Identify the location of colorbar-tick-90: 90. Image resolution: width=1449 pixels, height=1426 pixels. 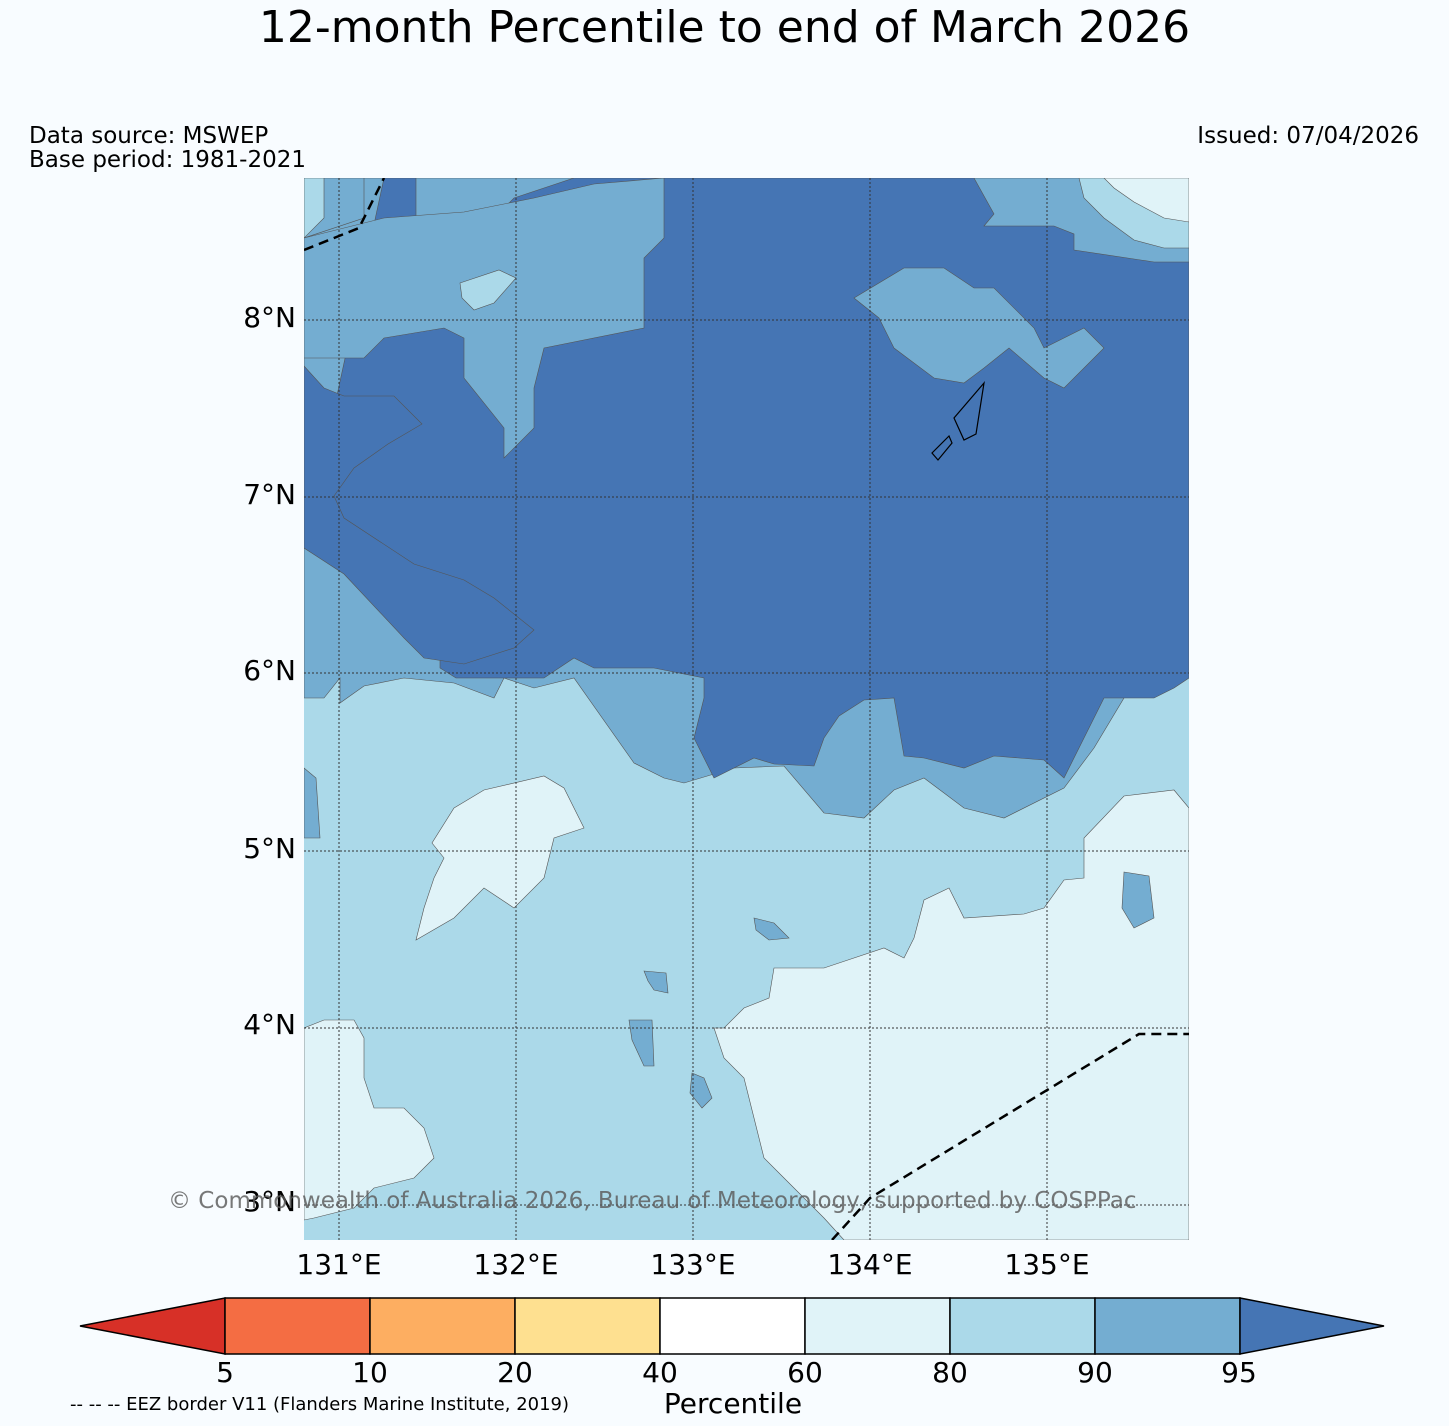
(1095, 1372).